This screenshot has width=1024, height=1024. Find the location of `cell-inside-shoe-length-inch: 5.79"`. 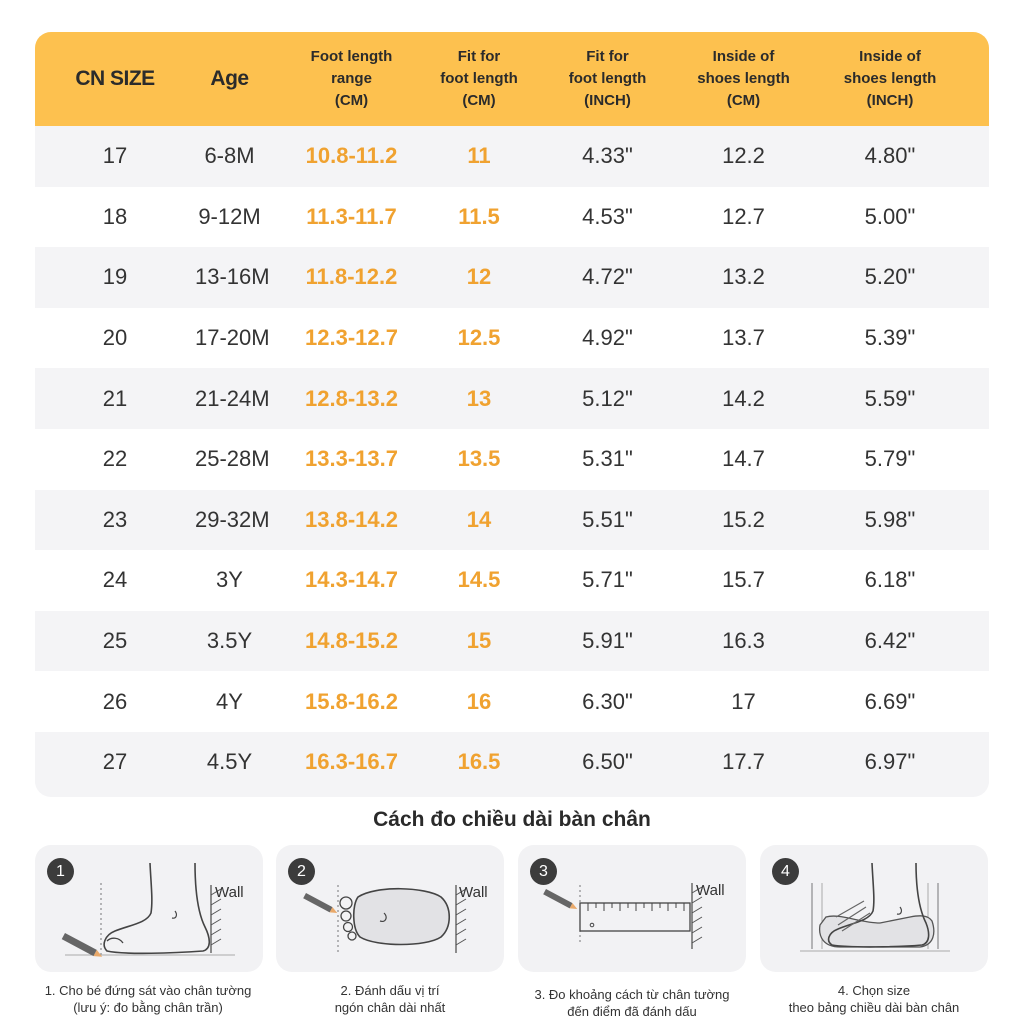

cell-inside-shoe-length-inch: 5.79" is located at coordinates (890, 459).